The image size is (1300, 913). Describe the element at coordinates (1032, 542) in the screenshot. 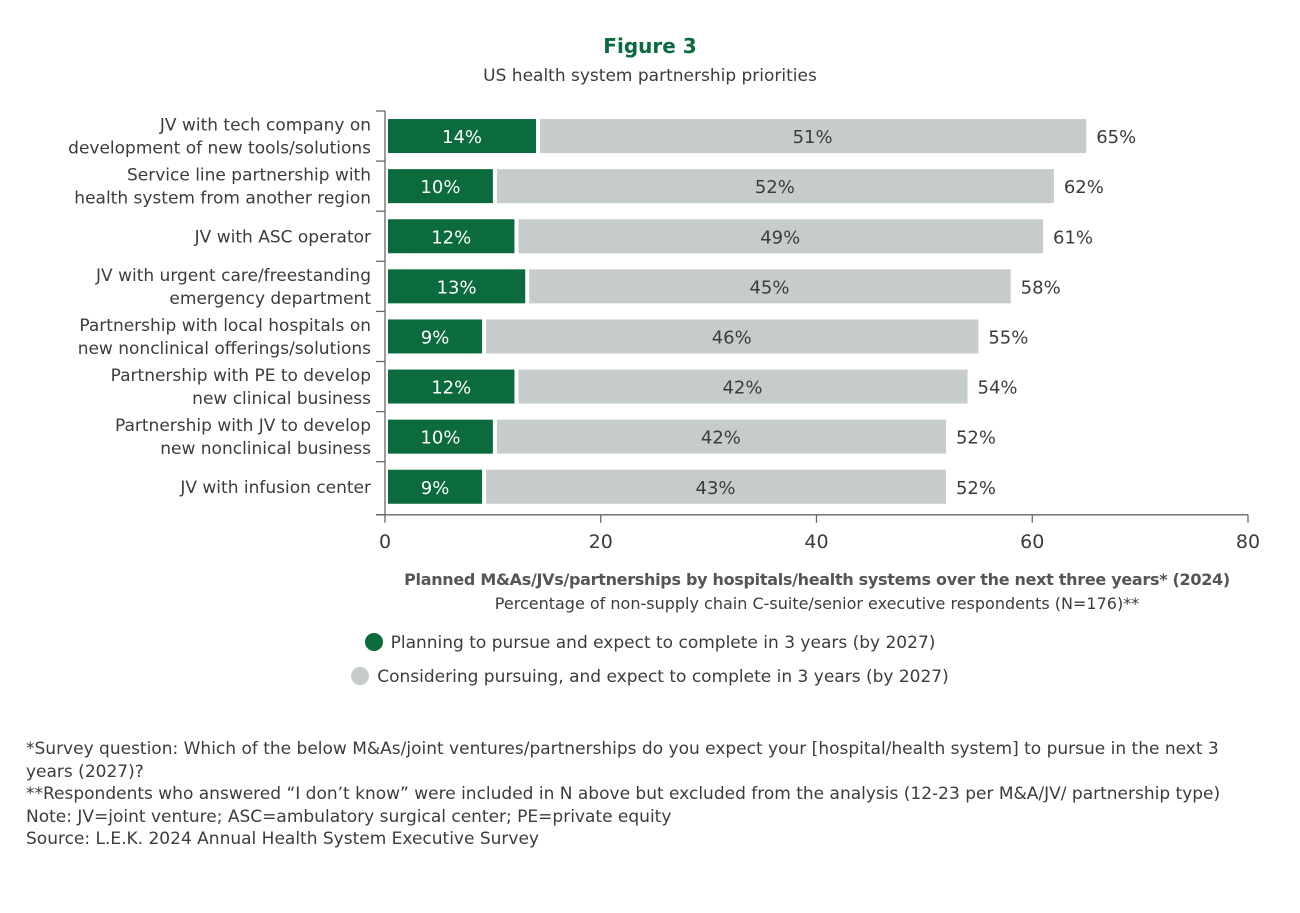

I see `x-tick-label: 60` at that location.